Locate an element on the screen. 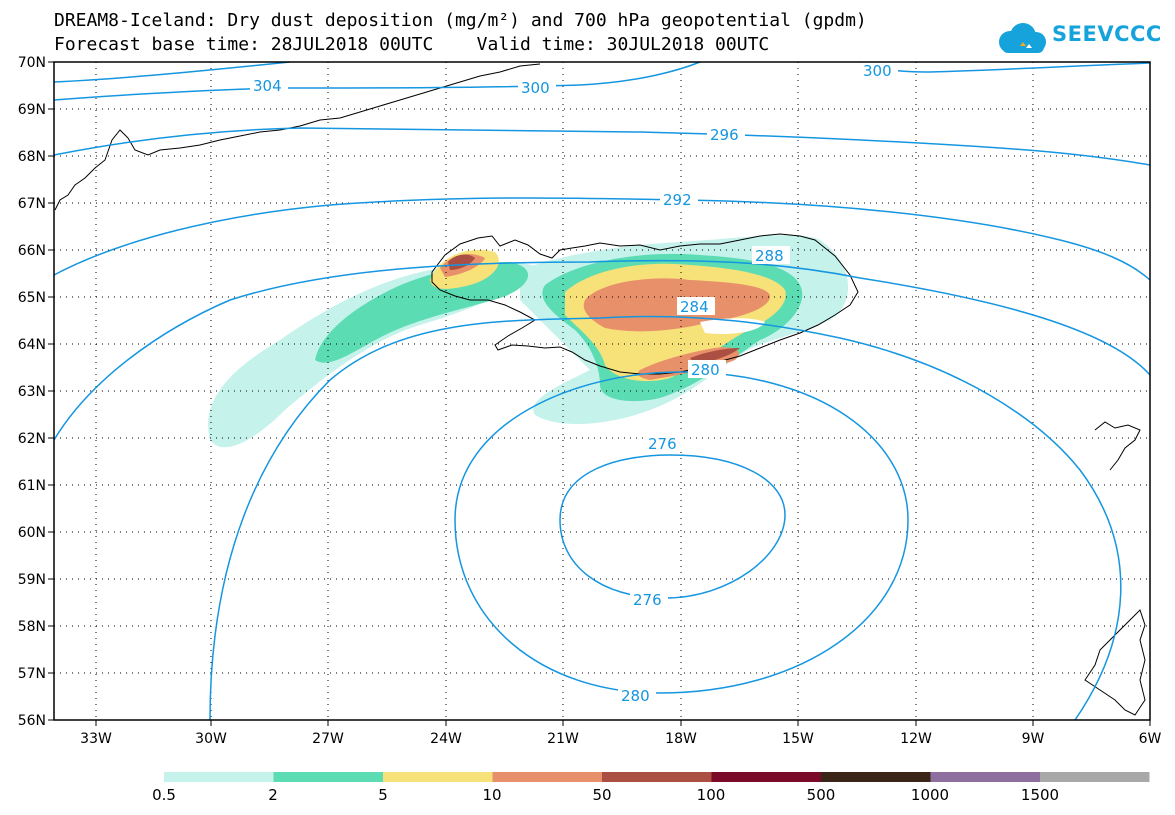 This screenshot has width=1175, height=815. iceland-coastline is located at coordinates (645, 304).